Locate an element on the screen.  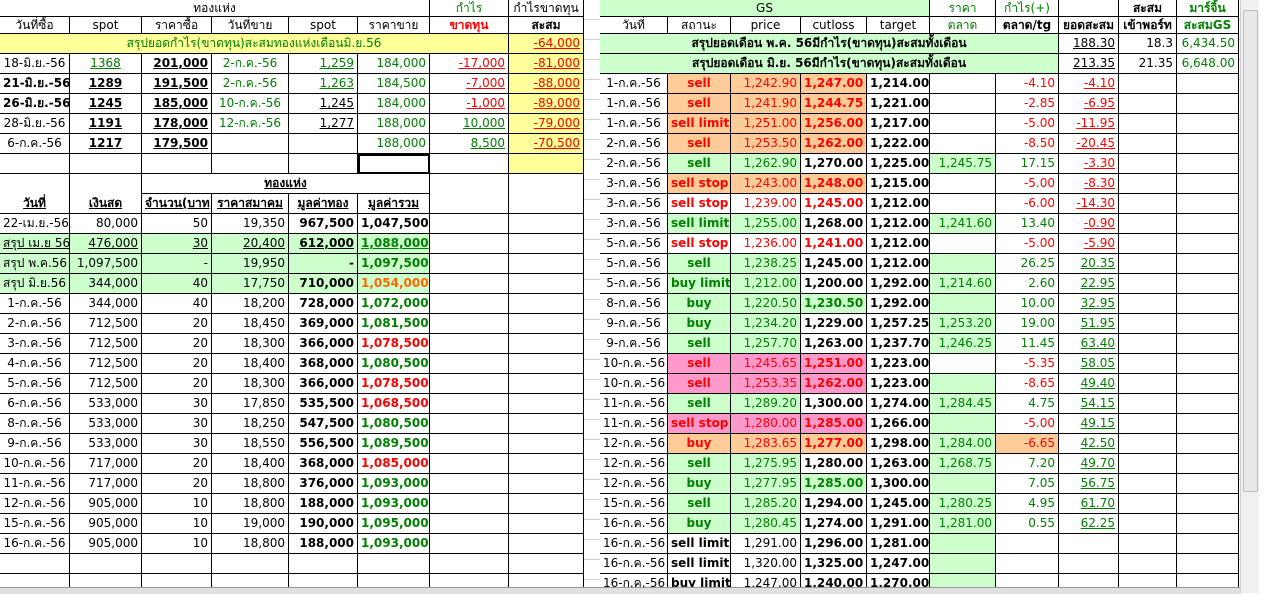
table-cell: 12-ก.ค.-56 is located at coordinates (634, 464).